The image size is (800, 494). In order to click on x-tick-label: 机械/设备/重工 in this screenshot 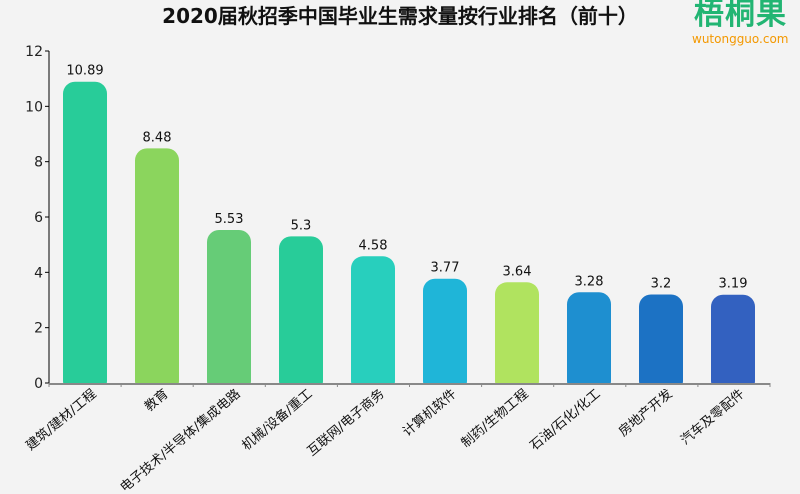, I will do `click(277, 420)`.